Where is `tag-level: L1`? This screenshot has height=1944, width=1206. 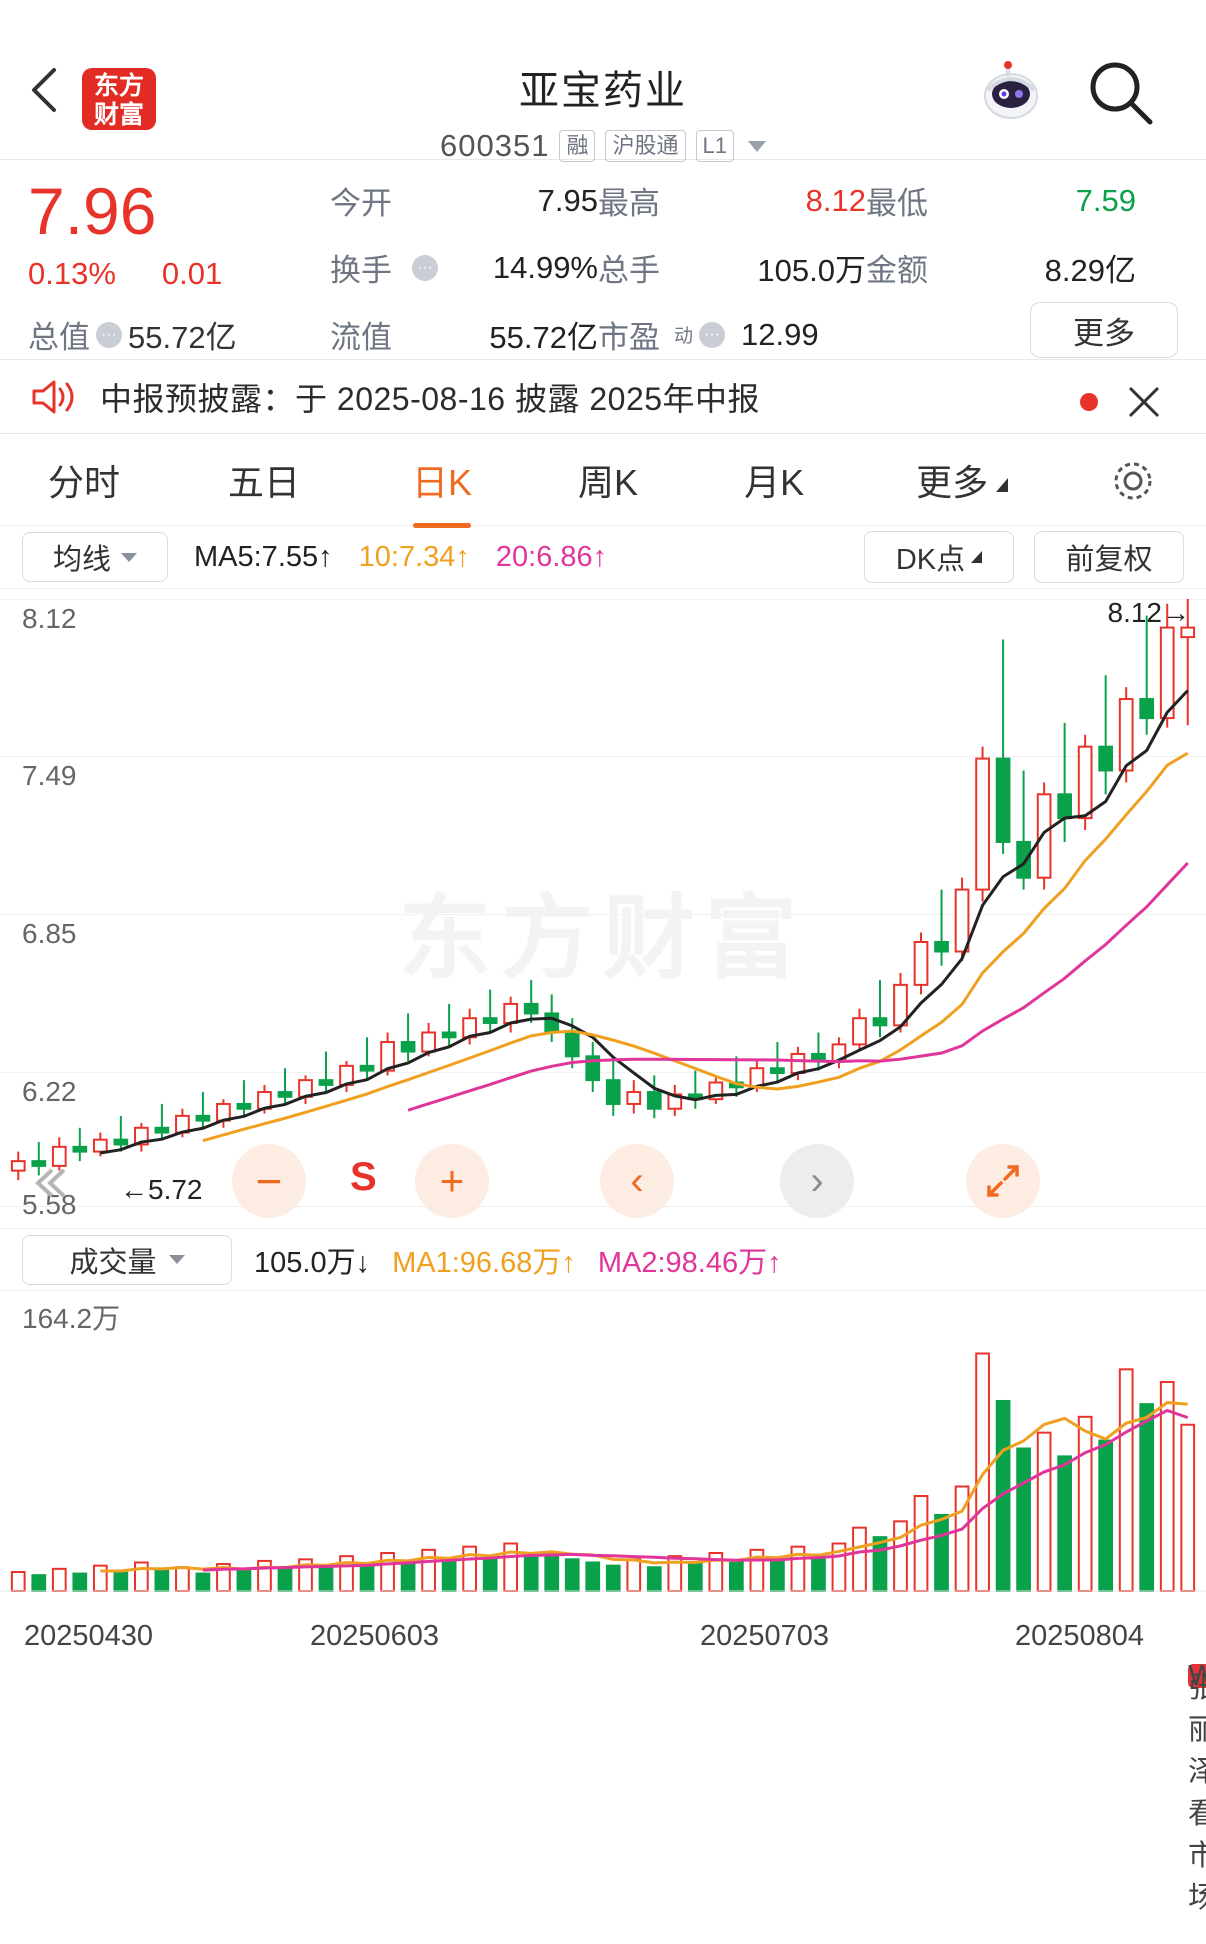
tag-level: L1 is located at coordinates (714, 146).